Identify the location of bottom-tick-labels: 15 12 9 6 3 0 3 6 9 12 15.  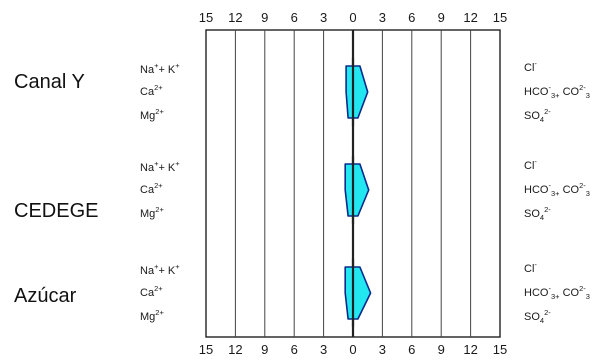
(353, 349).